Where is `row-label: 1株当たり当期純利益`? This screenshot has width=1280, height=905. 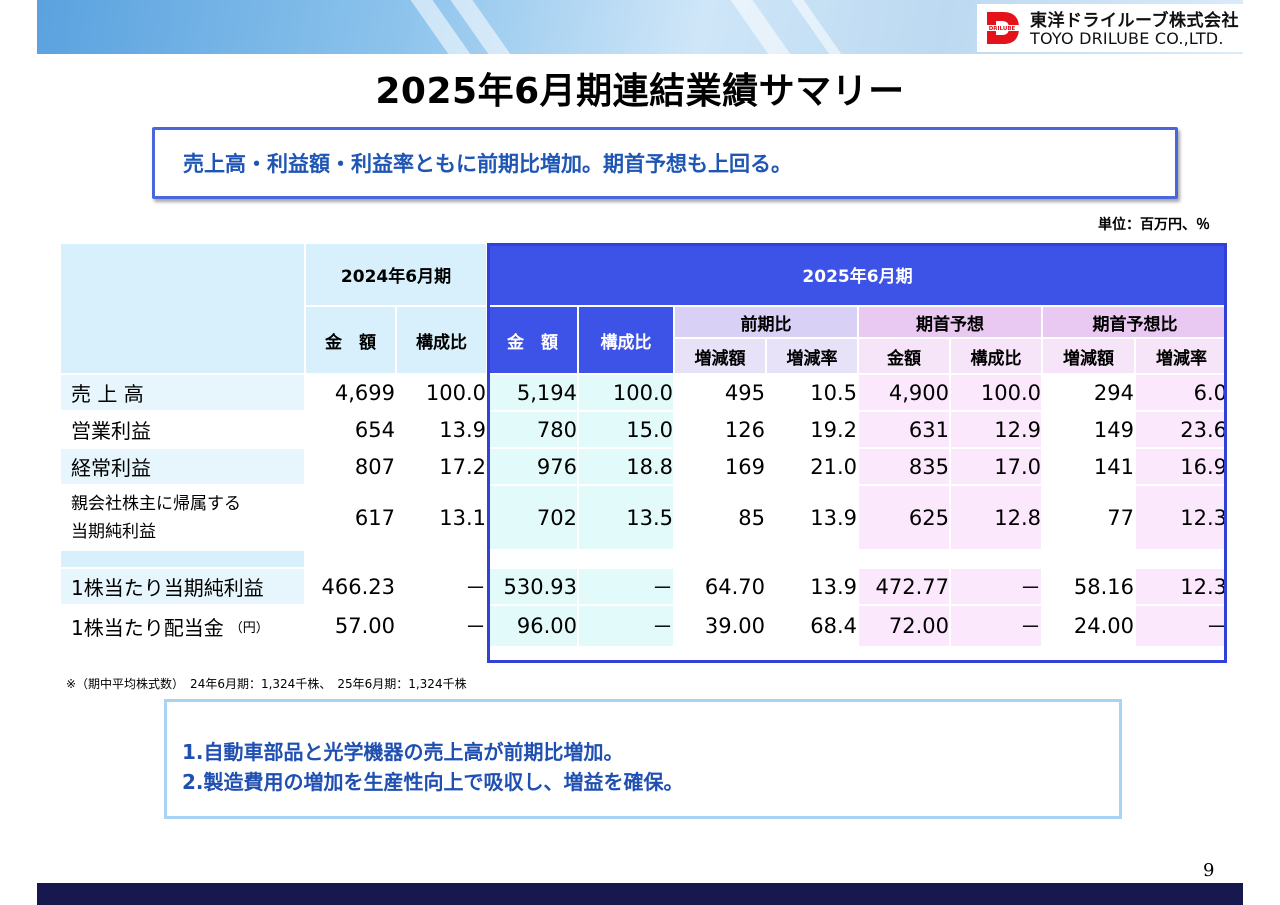 row-label: 1株当たり当期純利益 is located at coordinates (182, 586).